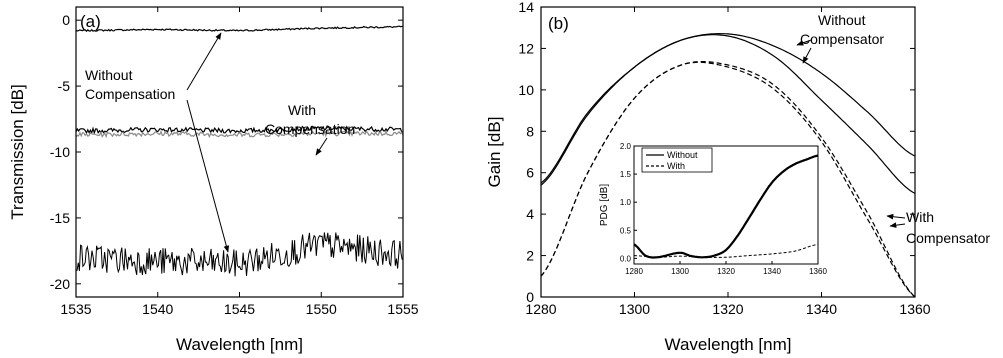 The height and width of the screenshot is (358, 1003). What do you see at coordinates (530, 256) in the screenshot?
I see `y-tick-label-1: 2` at bounding box center [530, 256].